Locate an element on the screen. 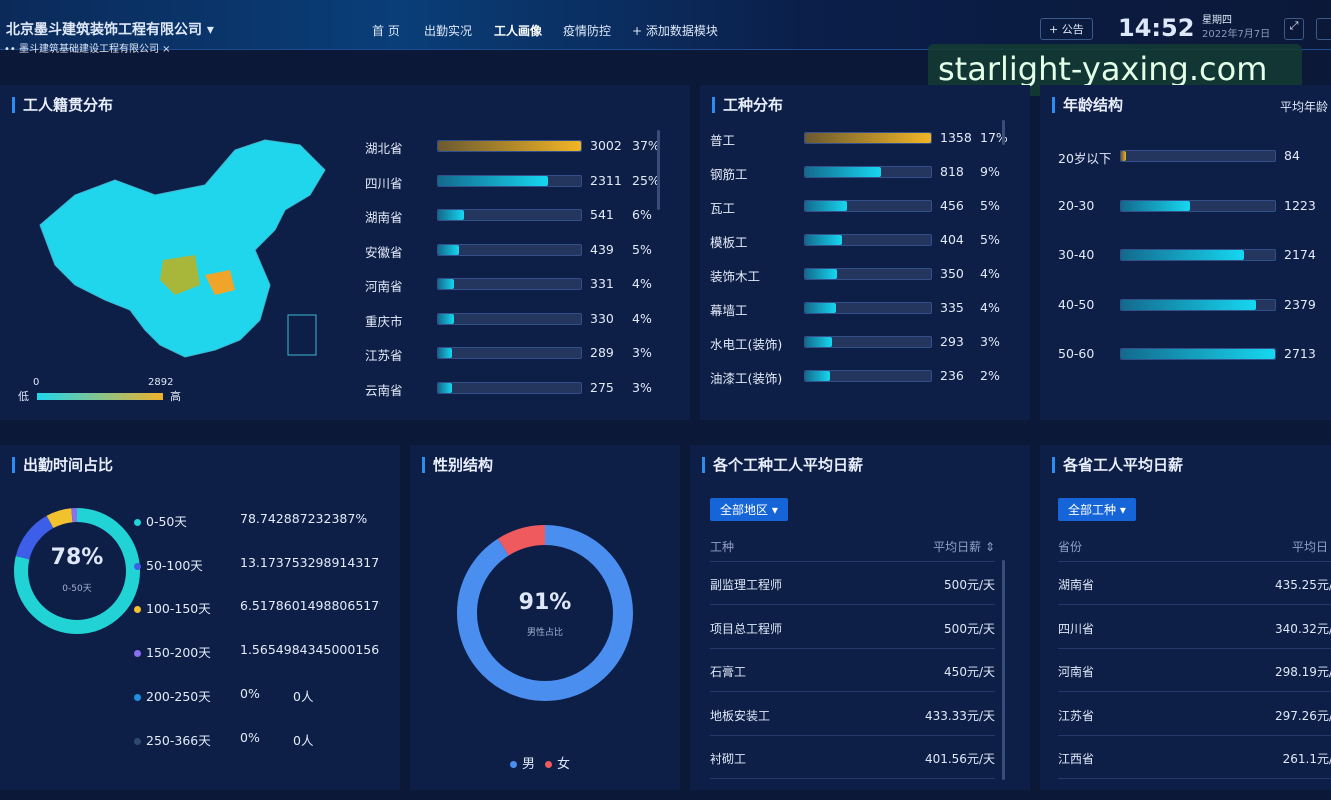  bar-count: 84 is located at coordinates (1292, 155).